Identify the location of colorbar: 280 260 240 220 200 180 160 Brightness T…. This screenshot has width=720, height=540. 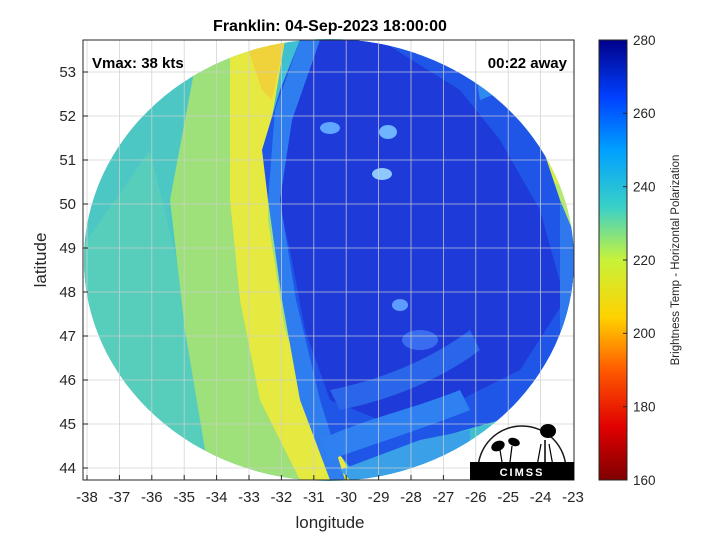
(640, 260).